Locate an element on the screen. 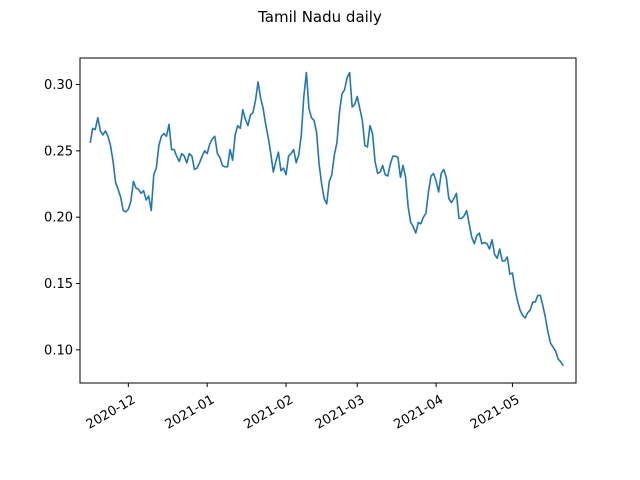 This screenshot has width=640, height=480. y-tick-label: 0.15 is located at coordinates (58, 284).